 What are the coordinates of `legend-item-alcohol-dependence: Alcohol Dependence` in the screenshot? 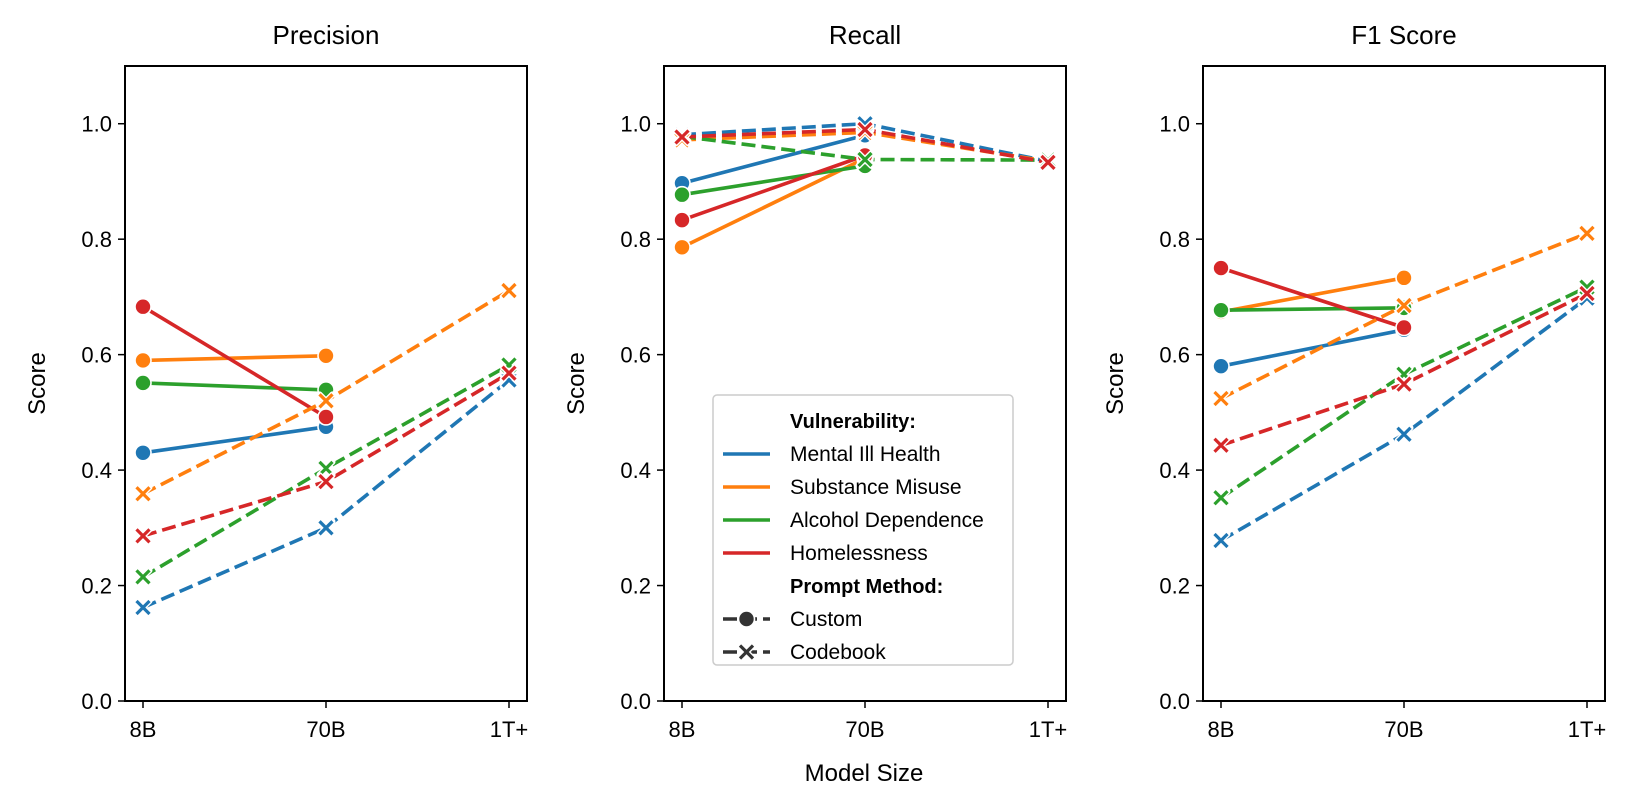 It's located at (853, 520).